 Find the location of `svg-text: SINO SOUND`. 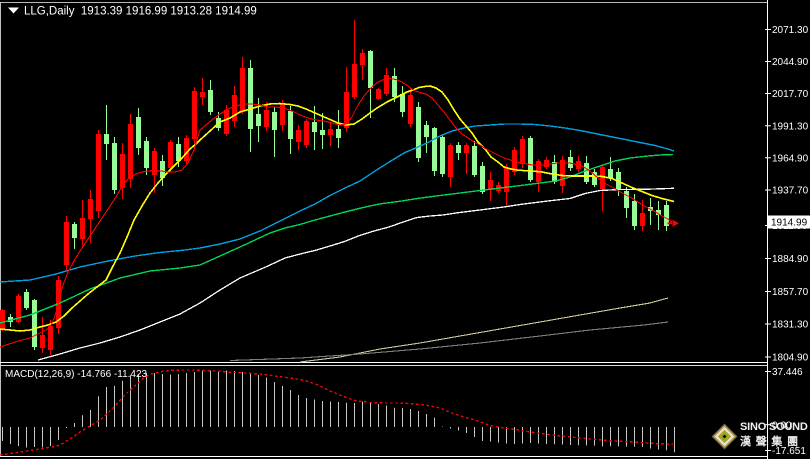

svg-text: SINO SOUND is located at coordinates (774, 427).